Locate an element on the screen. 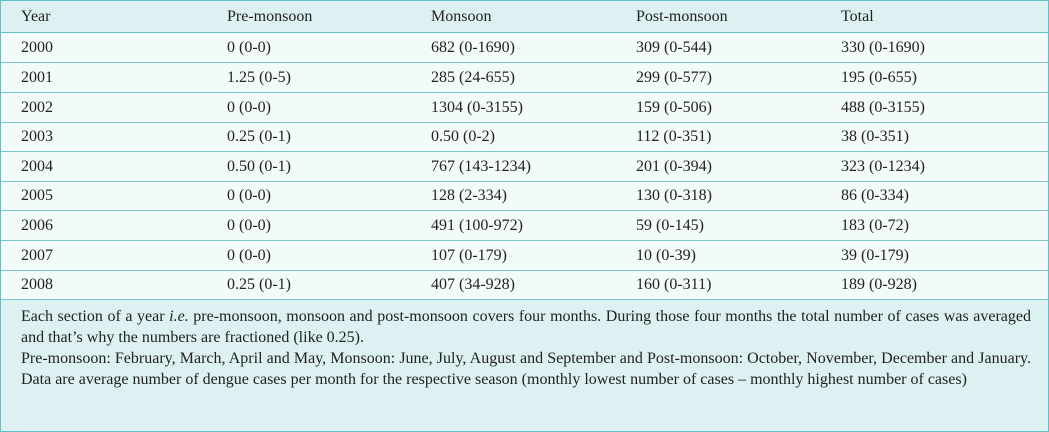  cell-year: 2007 is located at coordinates (37, 255).